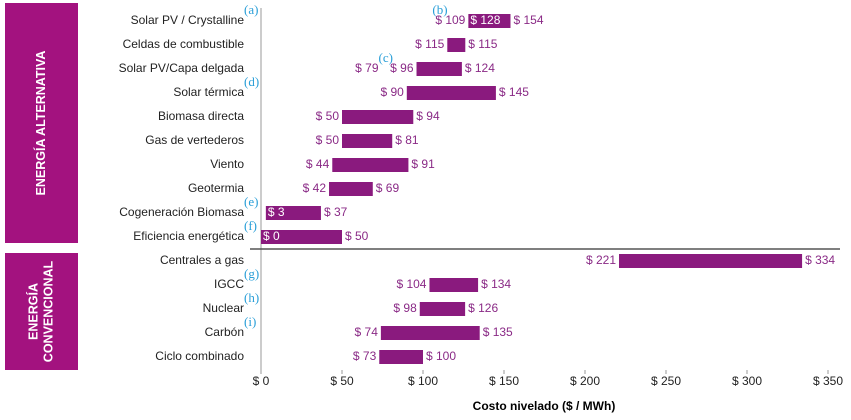 The image size is (851, 420). What do you see at coordinates (182, 68) in the screenshot?
I see `category-label: Solar PV/Capa delgada` at bounding box center [182, 68].